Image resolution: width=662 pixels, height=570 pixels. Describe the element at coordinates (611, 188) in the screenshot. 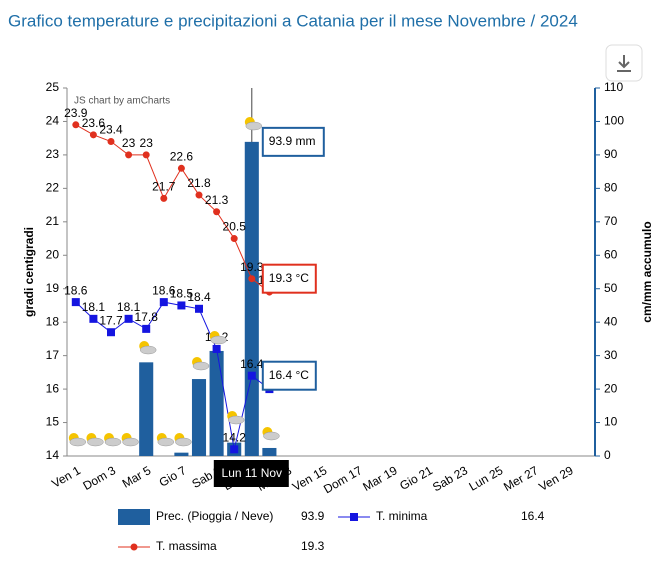

I see `y2-tick-label: 80` at that location.